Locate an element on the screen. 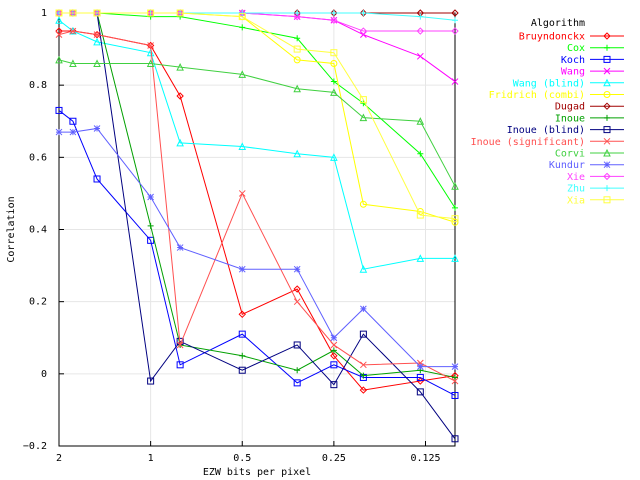 The image size is (640, 480). legend-label: Inoue is located at coordinates (570, 118).